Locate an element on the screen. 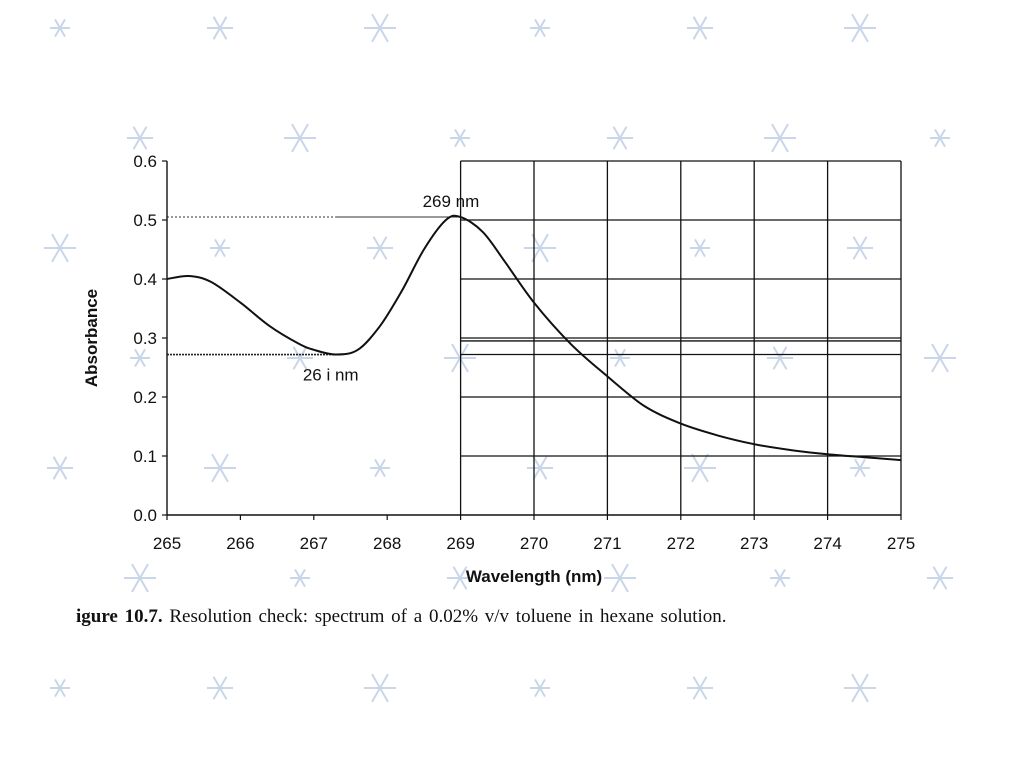  x-tick-label: 265 is located at coordinates (167, 543).